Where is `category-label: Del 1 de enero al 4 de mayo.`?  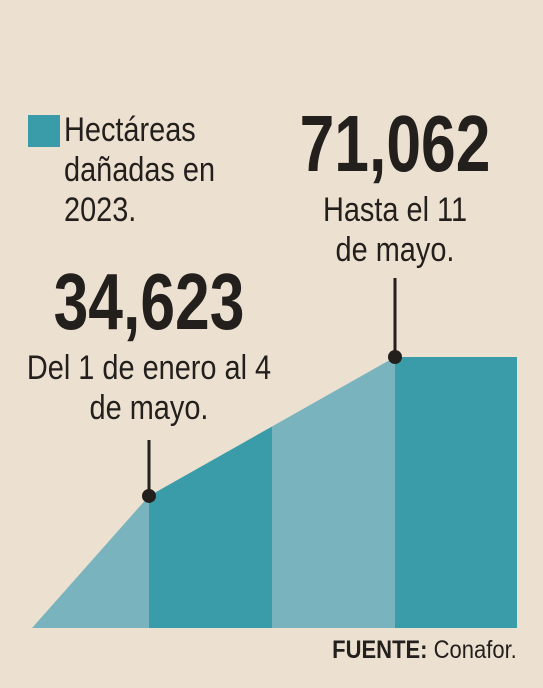
category-label: Del 1 de enero al 4 de mayo. is located at coordinates (149, 388).